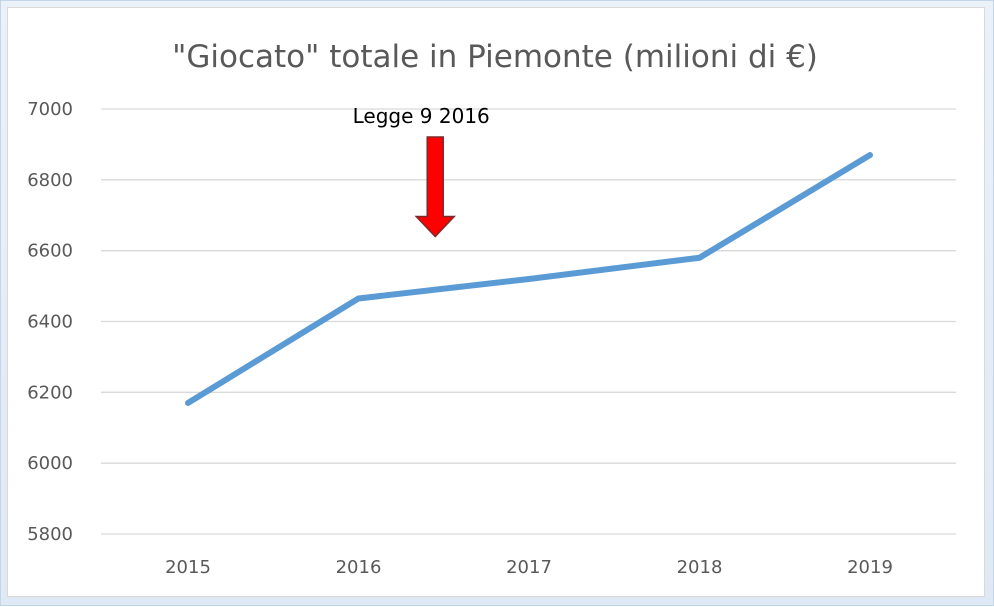 The width and height of the screenshot is (994, 607). I want to click on y-tick-label-5800: 5800, so click(50, 534).